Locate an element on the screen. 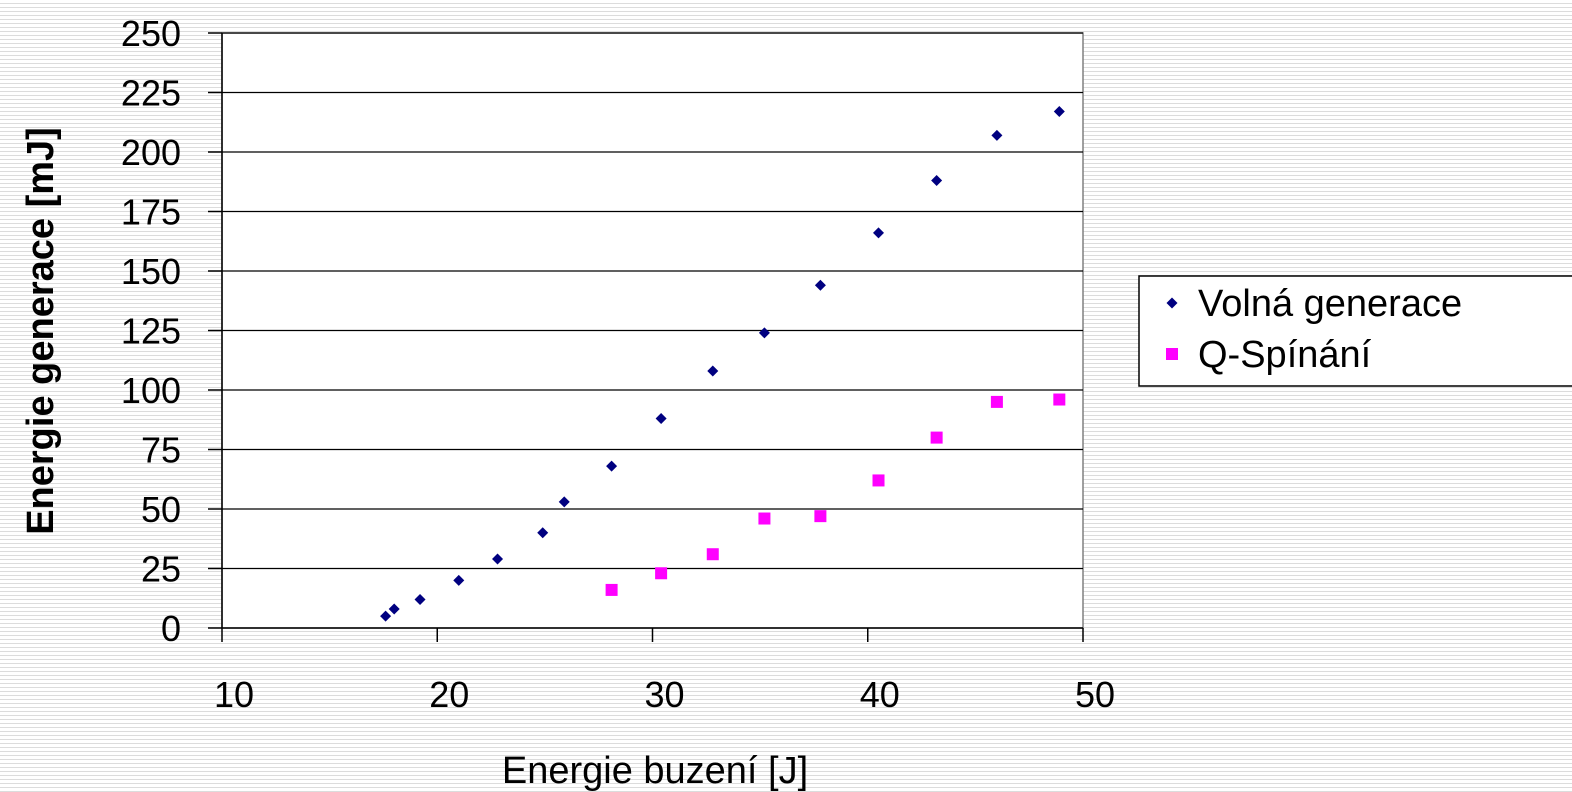  y-axis-title: Energie generace [mJ] is located at coordinates (41, 331).